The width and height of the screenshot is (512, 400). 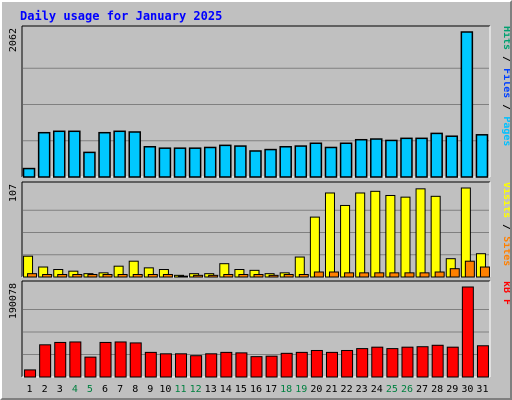 What do you see at coordinates (120, 389) in the screenshot?
I see `x-tick-label-7: 7` at bounding box center [120, 389].